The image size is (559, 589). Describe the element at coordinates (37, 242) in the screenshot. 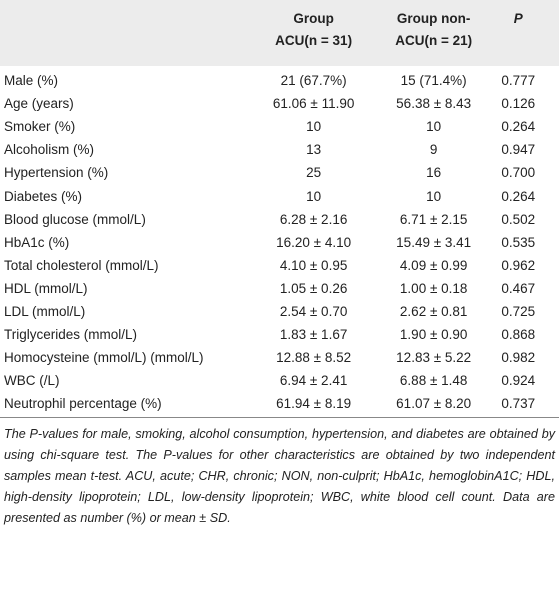

I see `row-label: HbA1c (%)` at that location.